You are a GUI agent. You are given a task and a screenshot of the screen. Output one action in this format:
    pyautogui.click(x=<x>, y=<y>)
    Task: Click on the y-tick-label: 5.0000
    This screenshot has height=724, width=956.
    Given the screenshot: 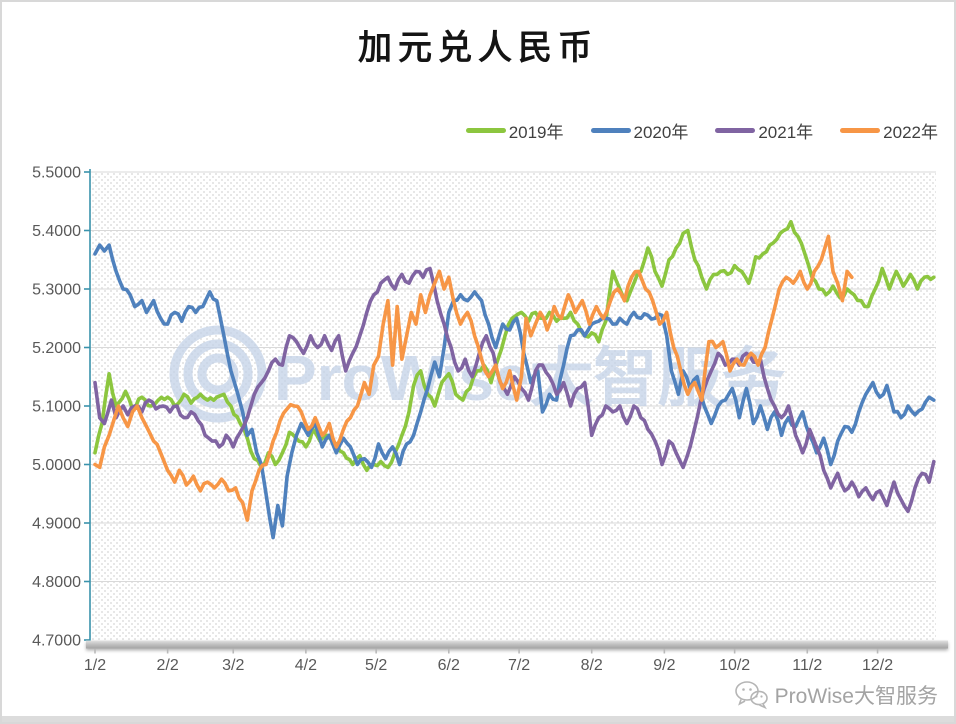 What is the action you would take?
    pyautogui.click(x=56, y=465)
    